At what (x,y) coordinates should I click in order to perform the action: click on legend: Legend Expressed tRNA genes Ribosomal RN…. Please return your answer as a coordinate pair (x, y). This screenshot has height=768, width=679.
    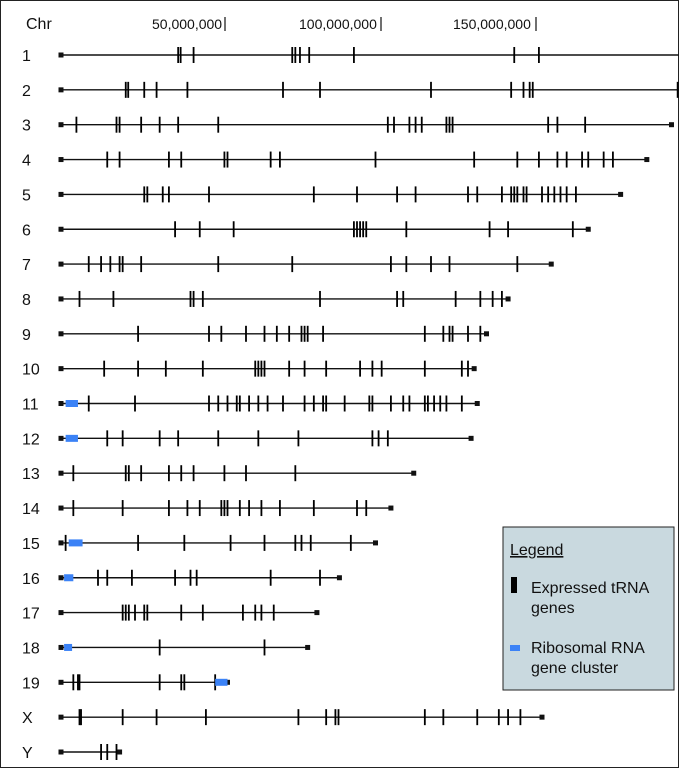
    Looking at the image, I should click on (588, 608).